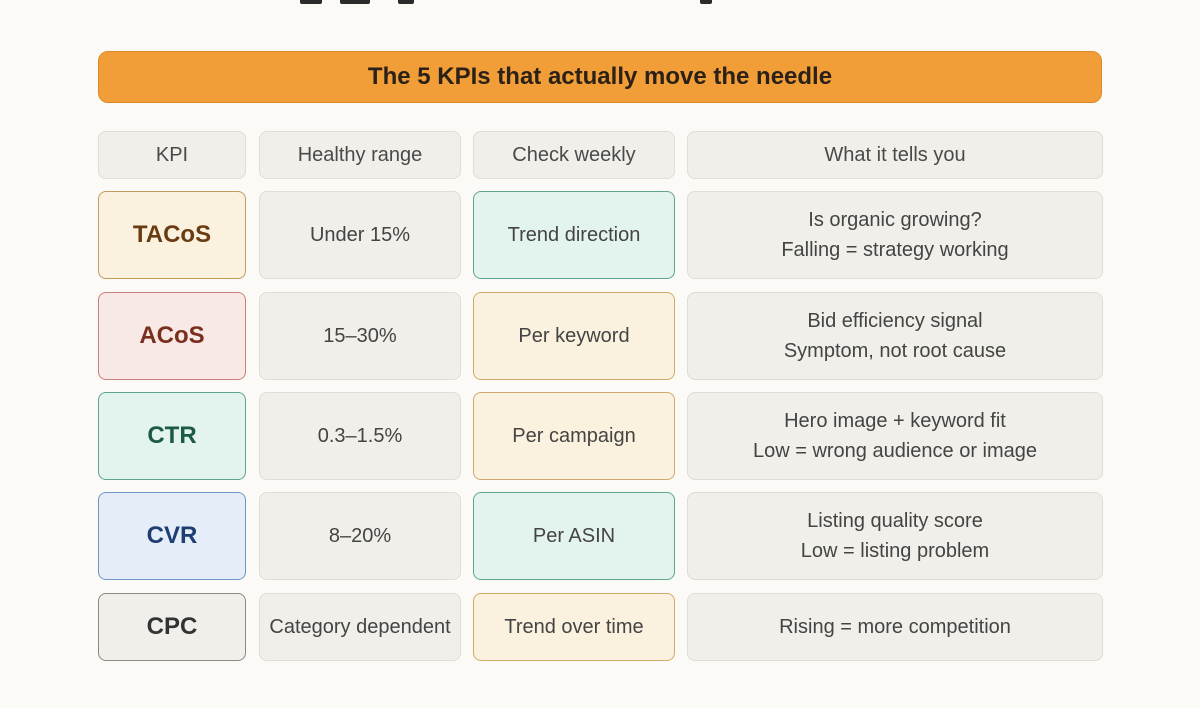  Describe the element at coordinates (895, 627) in the screenshot. I see `meaning-cpc: Rising = more competition` at that location.